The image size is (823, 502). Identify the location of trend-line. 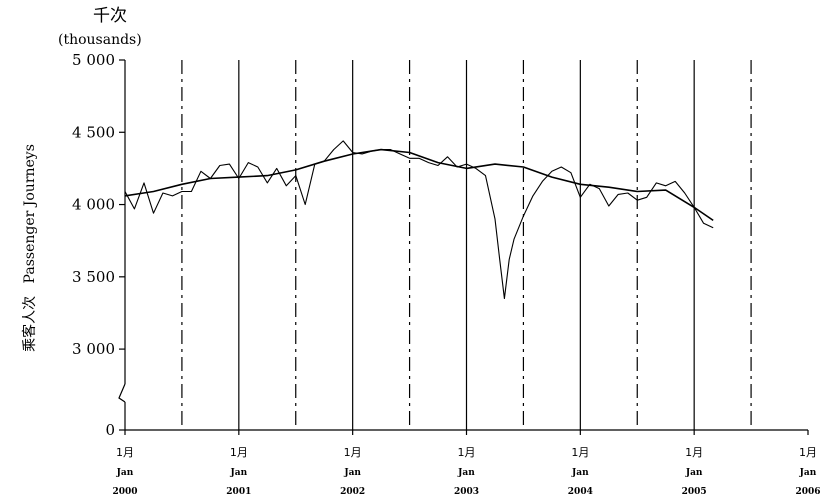
(419, 185).